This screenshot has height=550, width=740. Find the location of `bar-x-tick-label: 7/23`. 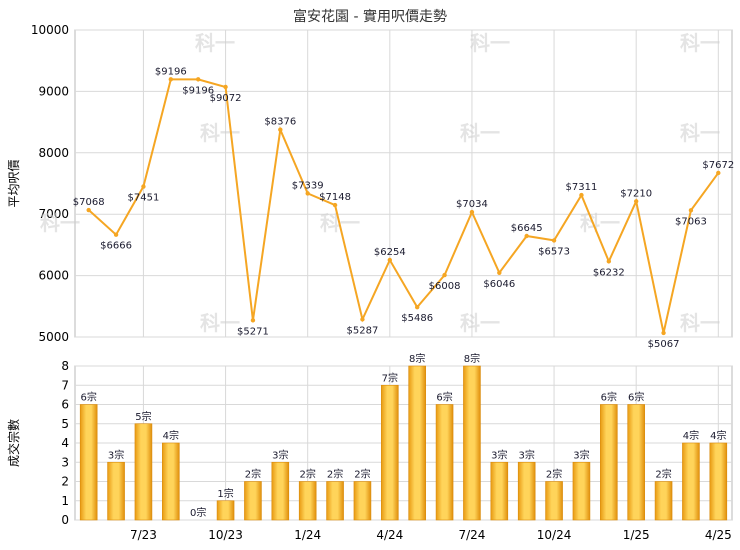

bar-x-tick-label: 7/23 is located at coordinates (143, 535).